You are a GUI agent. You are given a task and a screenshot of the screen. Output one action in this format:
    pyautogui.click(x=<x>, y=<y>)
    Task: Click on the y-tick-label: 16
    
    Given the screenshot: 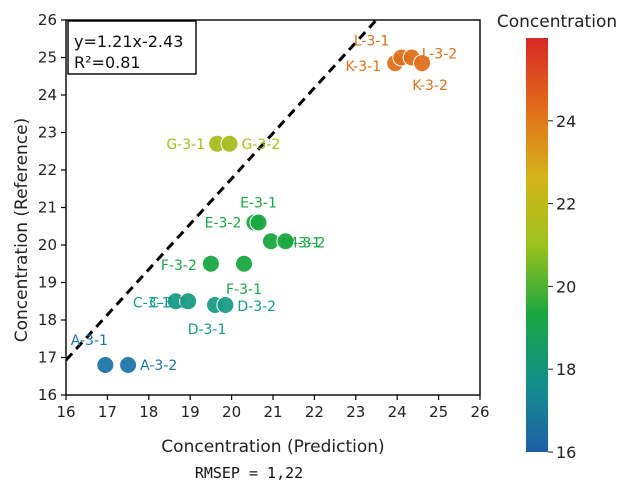 What is the action you would take?
    pyautogui.click(x=47, y=395)
    